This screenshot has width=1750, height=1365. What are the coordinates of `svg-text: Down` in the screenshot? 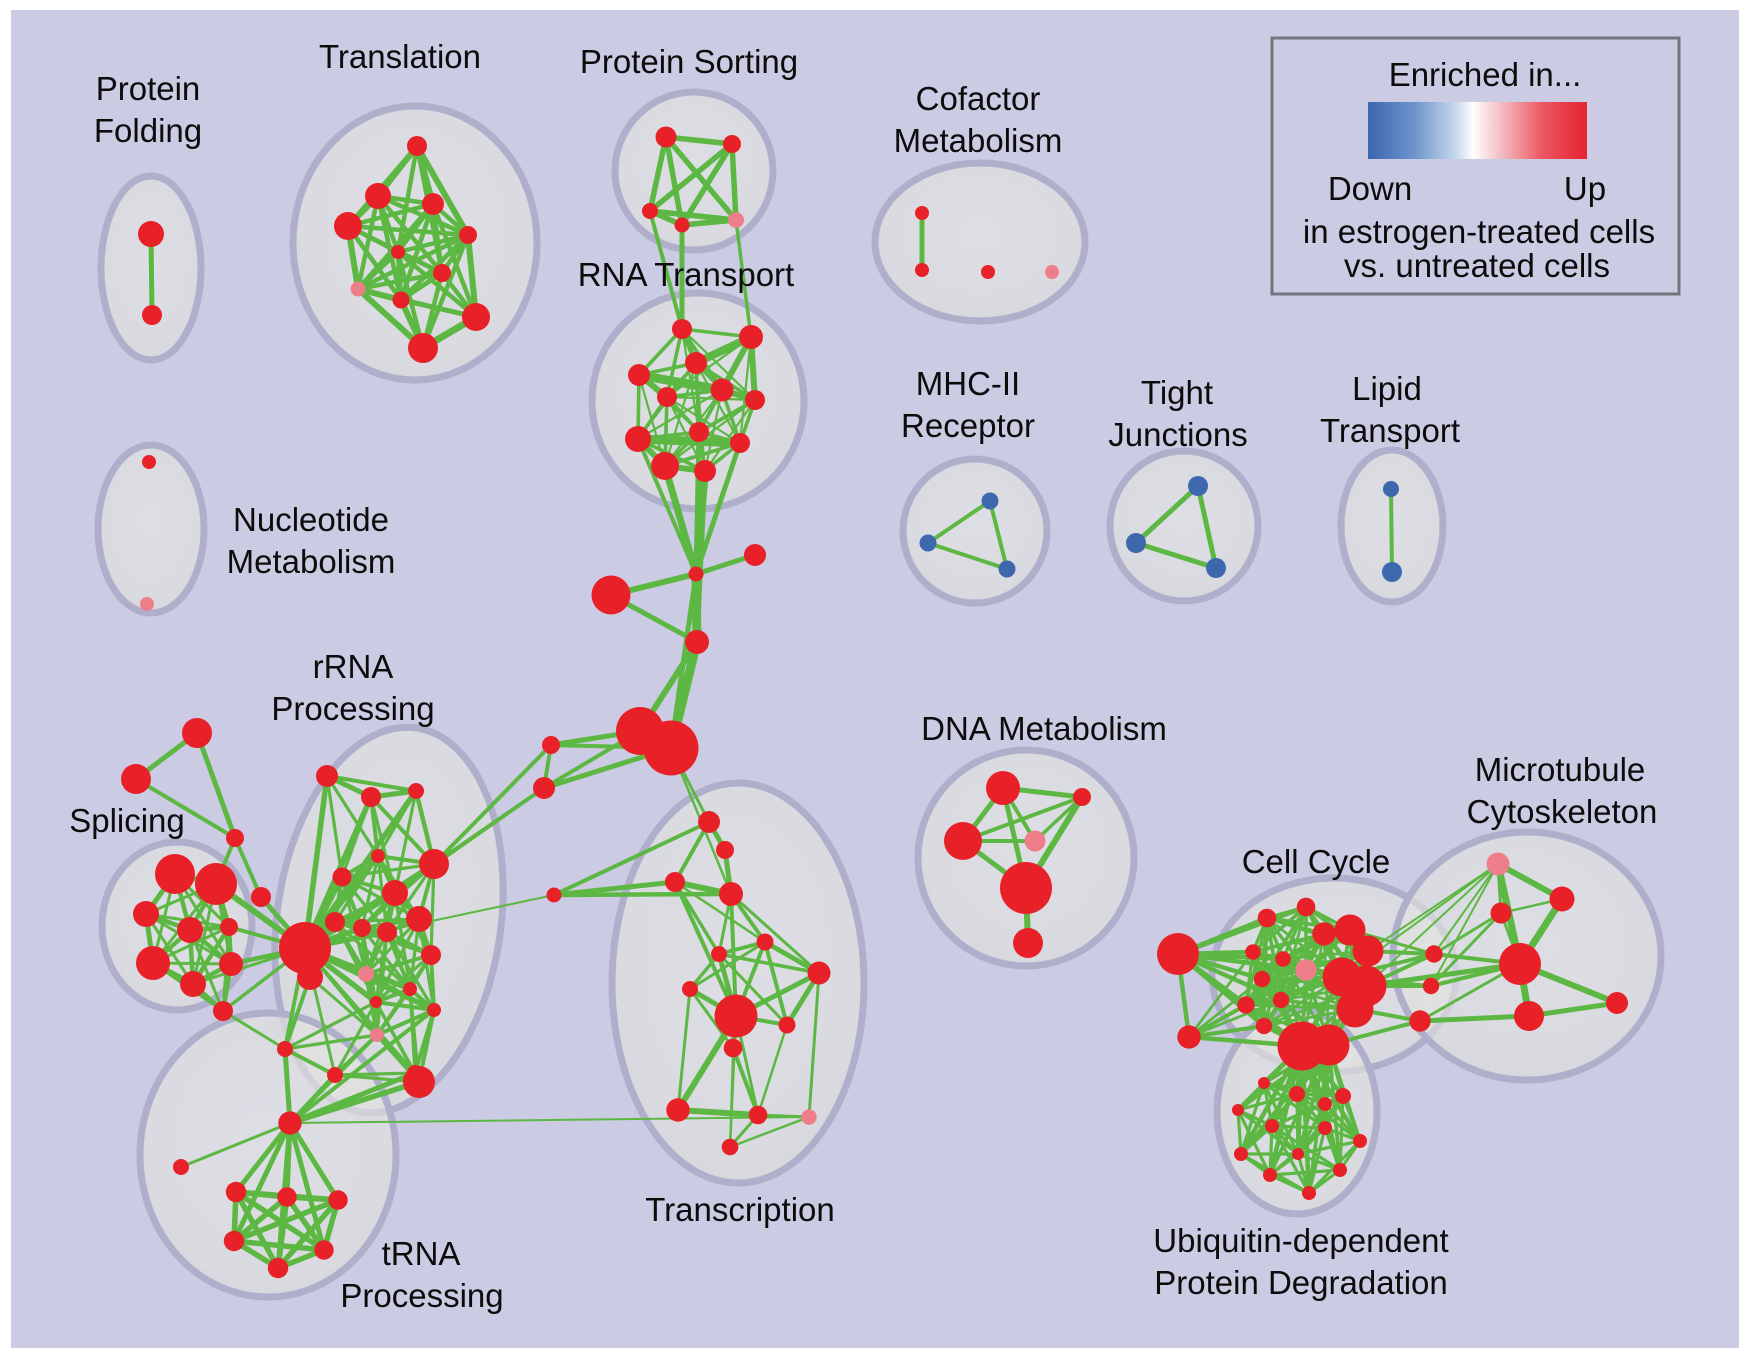 It's located at (1370, 188).